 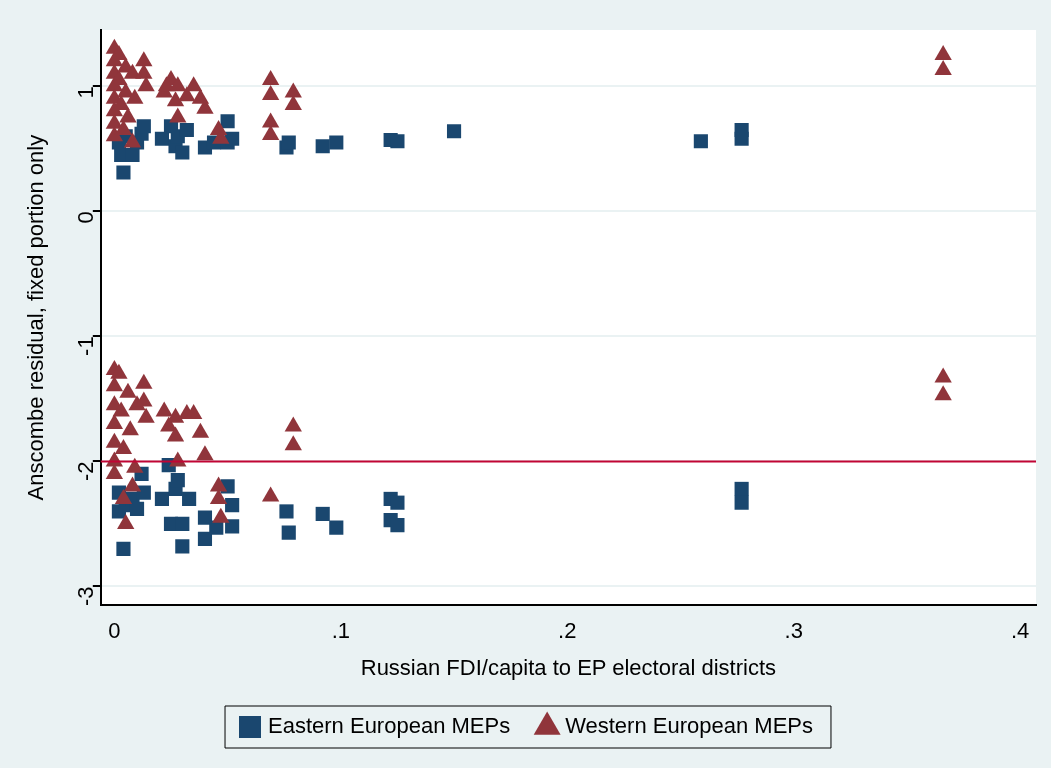 I want to click on y-tick-label: -1, so click(x=85, y=346).